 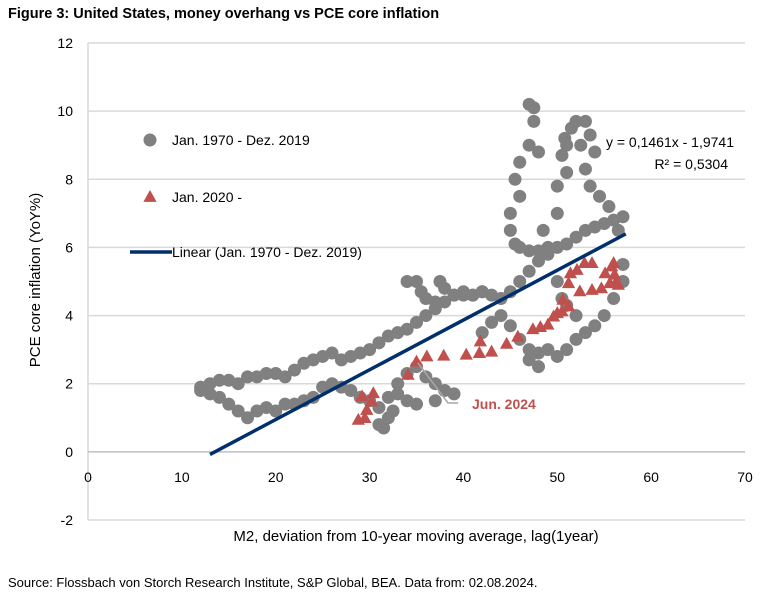 What do you see at coordinates (65, 43) in the screenshot?
I see `y-tick-label: 12` at bounding box center [65, 43].